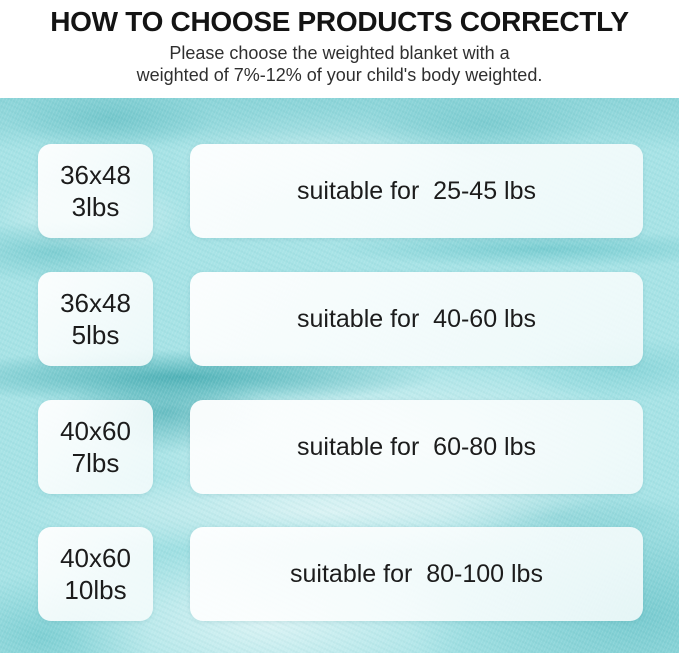 The image size is (679, 653). Describe the element at coordinates (339, 21) in the screenshot. I see `page-title: HOW TO CHOOSE PRODUCTS CORRECTLY` at that location.